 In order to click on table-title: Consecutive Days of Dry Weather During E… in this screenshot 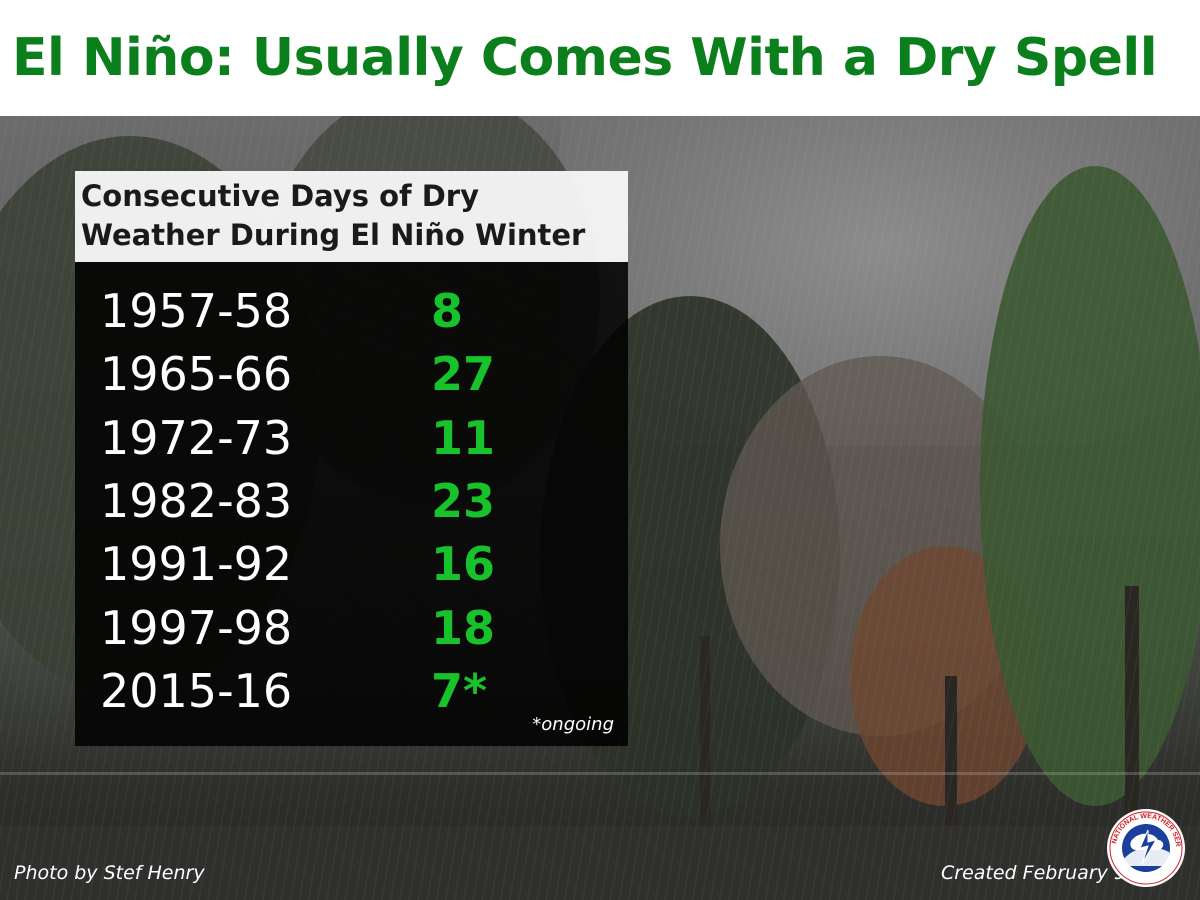, I will do `click(333, 215)`.